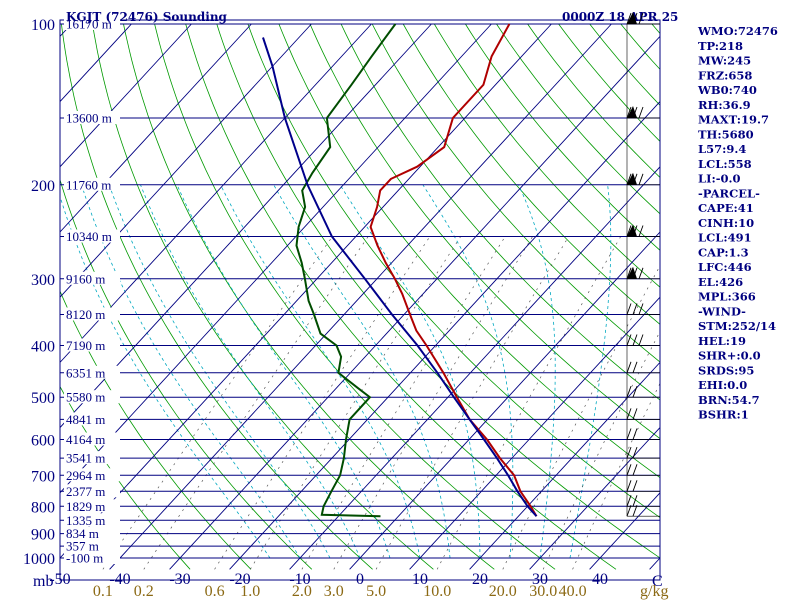  I want to click on mixing-ratio-label: 0.6, so click(215, 591).